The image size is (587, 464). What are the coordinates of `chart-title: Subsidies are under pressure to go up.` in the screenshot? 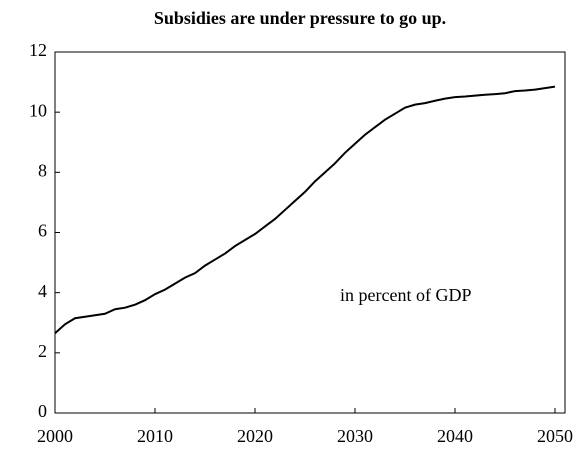 It's located at (300, 18).